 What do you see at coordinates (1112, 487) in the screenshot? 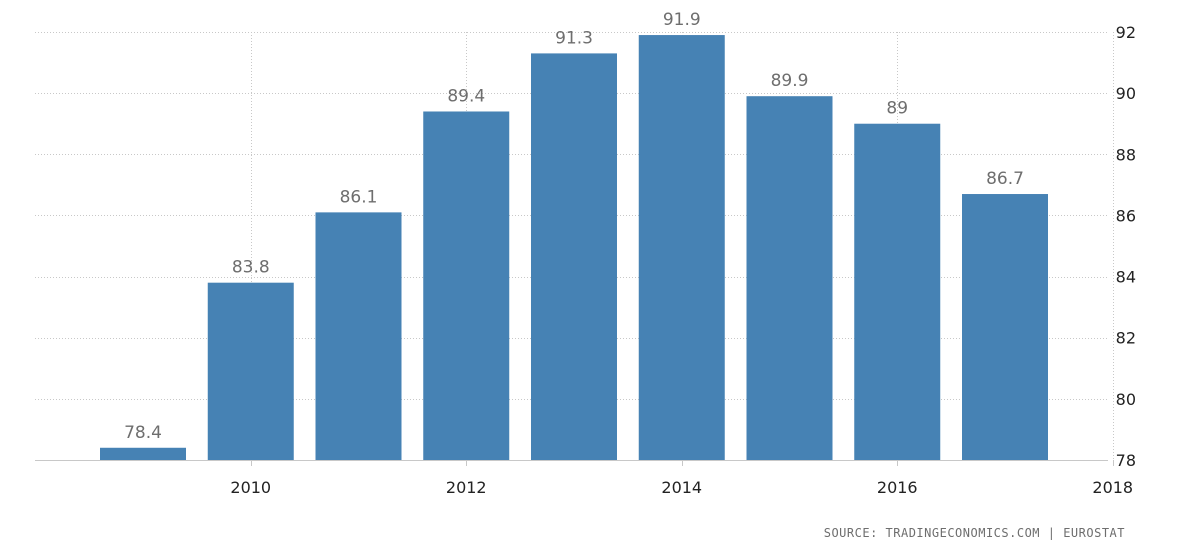
I see `x-tick-label: 2018` at bounding box center [1112, 487].